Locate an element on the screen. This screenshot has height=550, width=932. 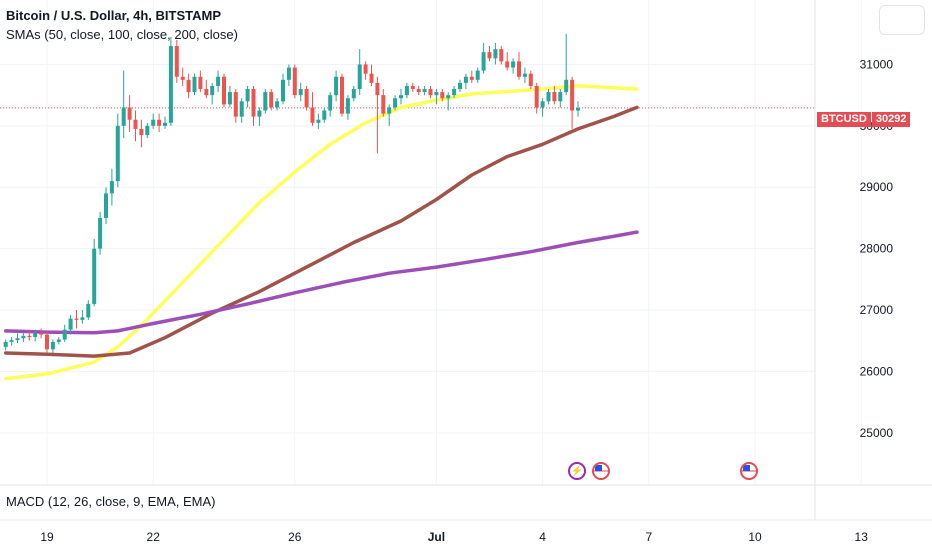
lightning-icon: ⚡ is located at coordinates (577, 471).